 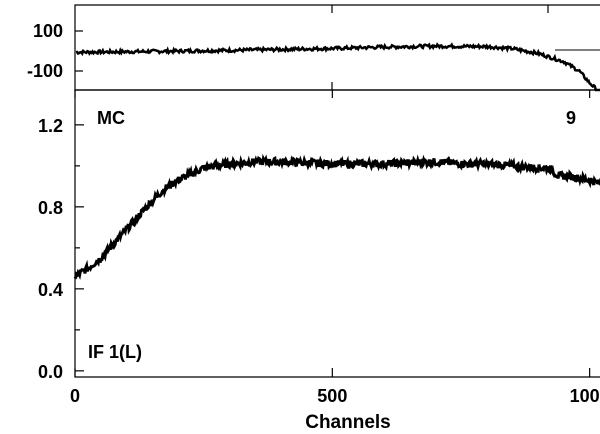 What do you see at coordinates (45, 71) in the screenshot?
I see `phase-y-tick-label: -100` at bounding box center [45, 71].